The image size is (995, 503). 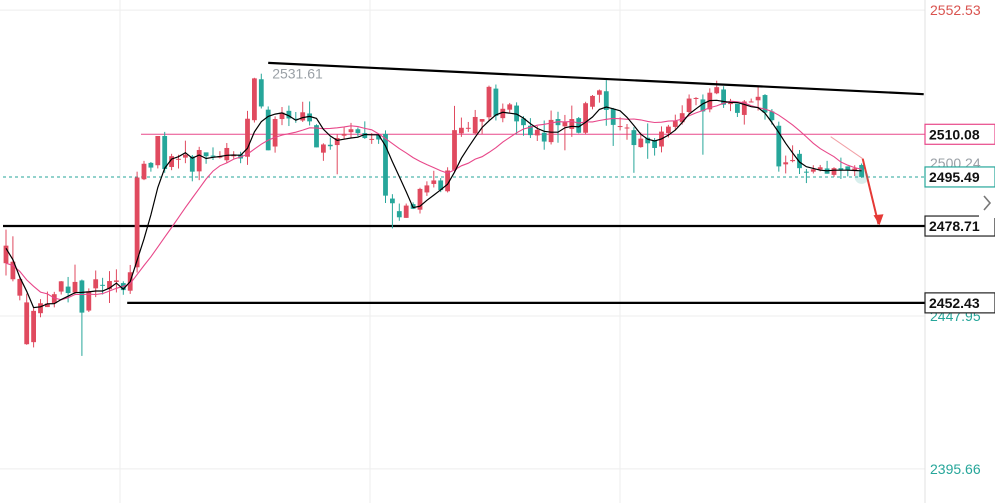 I want to click on scroll-arrow-icon, so click(x=987, y=203).